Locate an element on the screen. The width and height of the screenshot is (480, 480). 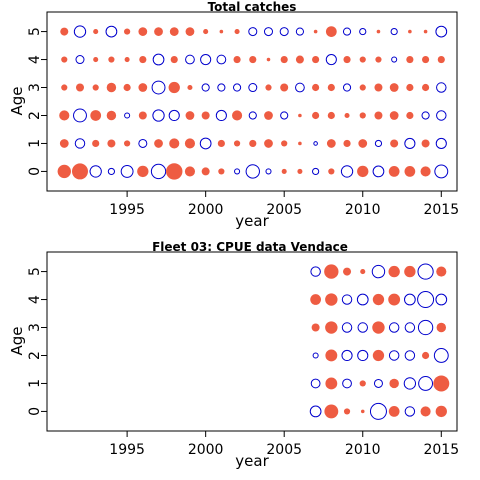
y-tick-label: 5 is located at coordinates (35, 271).